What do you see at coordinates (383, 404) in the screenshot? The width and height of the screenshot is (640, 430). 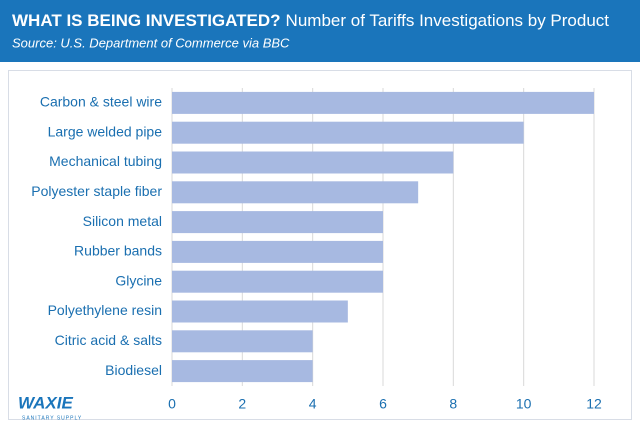 I see `x-tick-label: 6` at bounding box center [383, 404].